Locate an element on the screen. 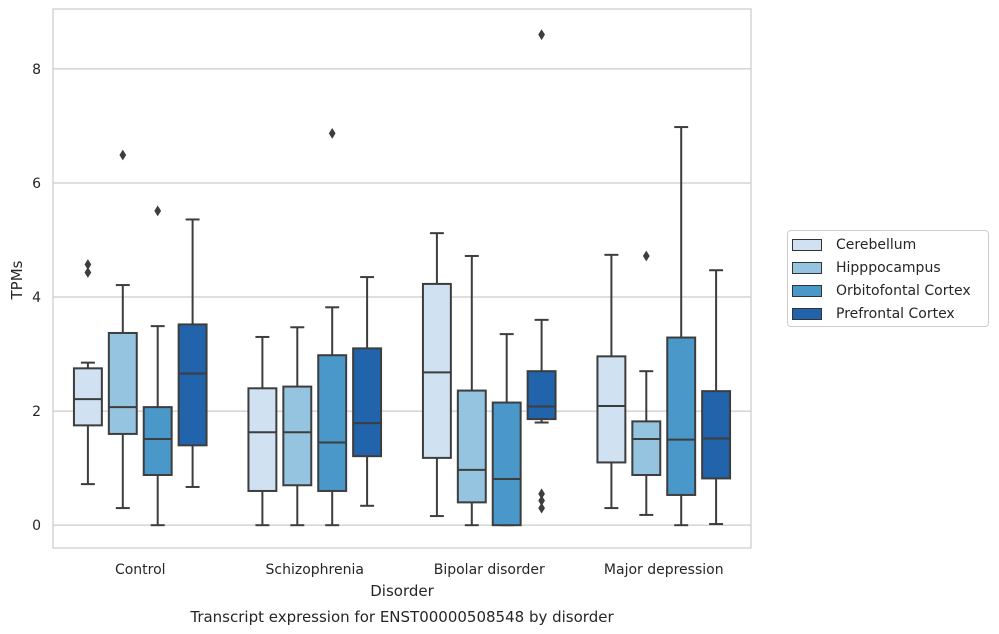  x-tick-label: Schizophrenia is located at coordinates (315, 570).